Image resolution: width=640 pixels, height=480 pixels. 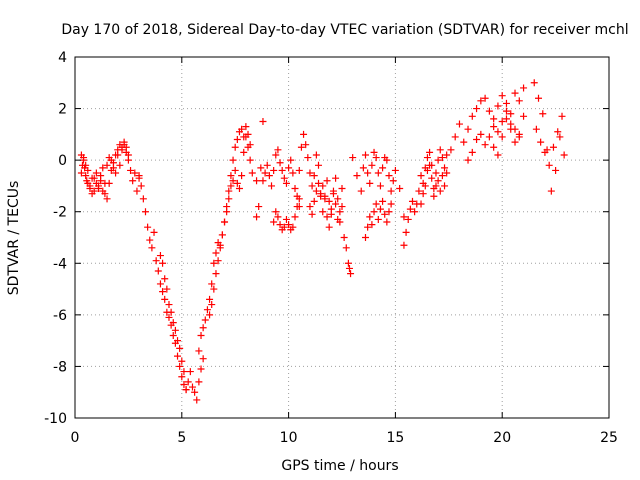 I want to click on x-axis-label: GPS time / hours, so click(x=339, y=466).